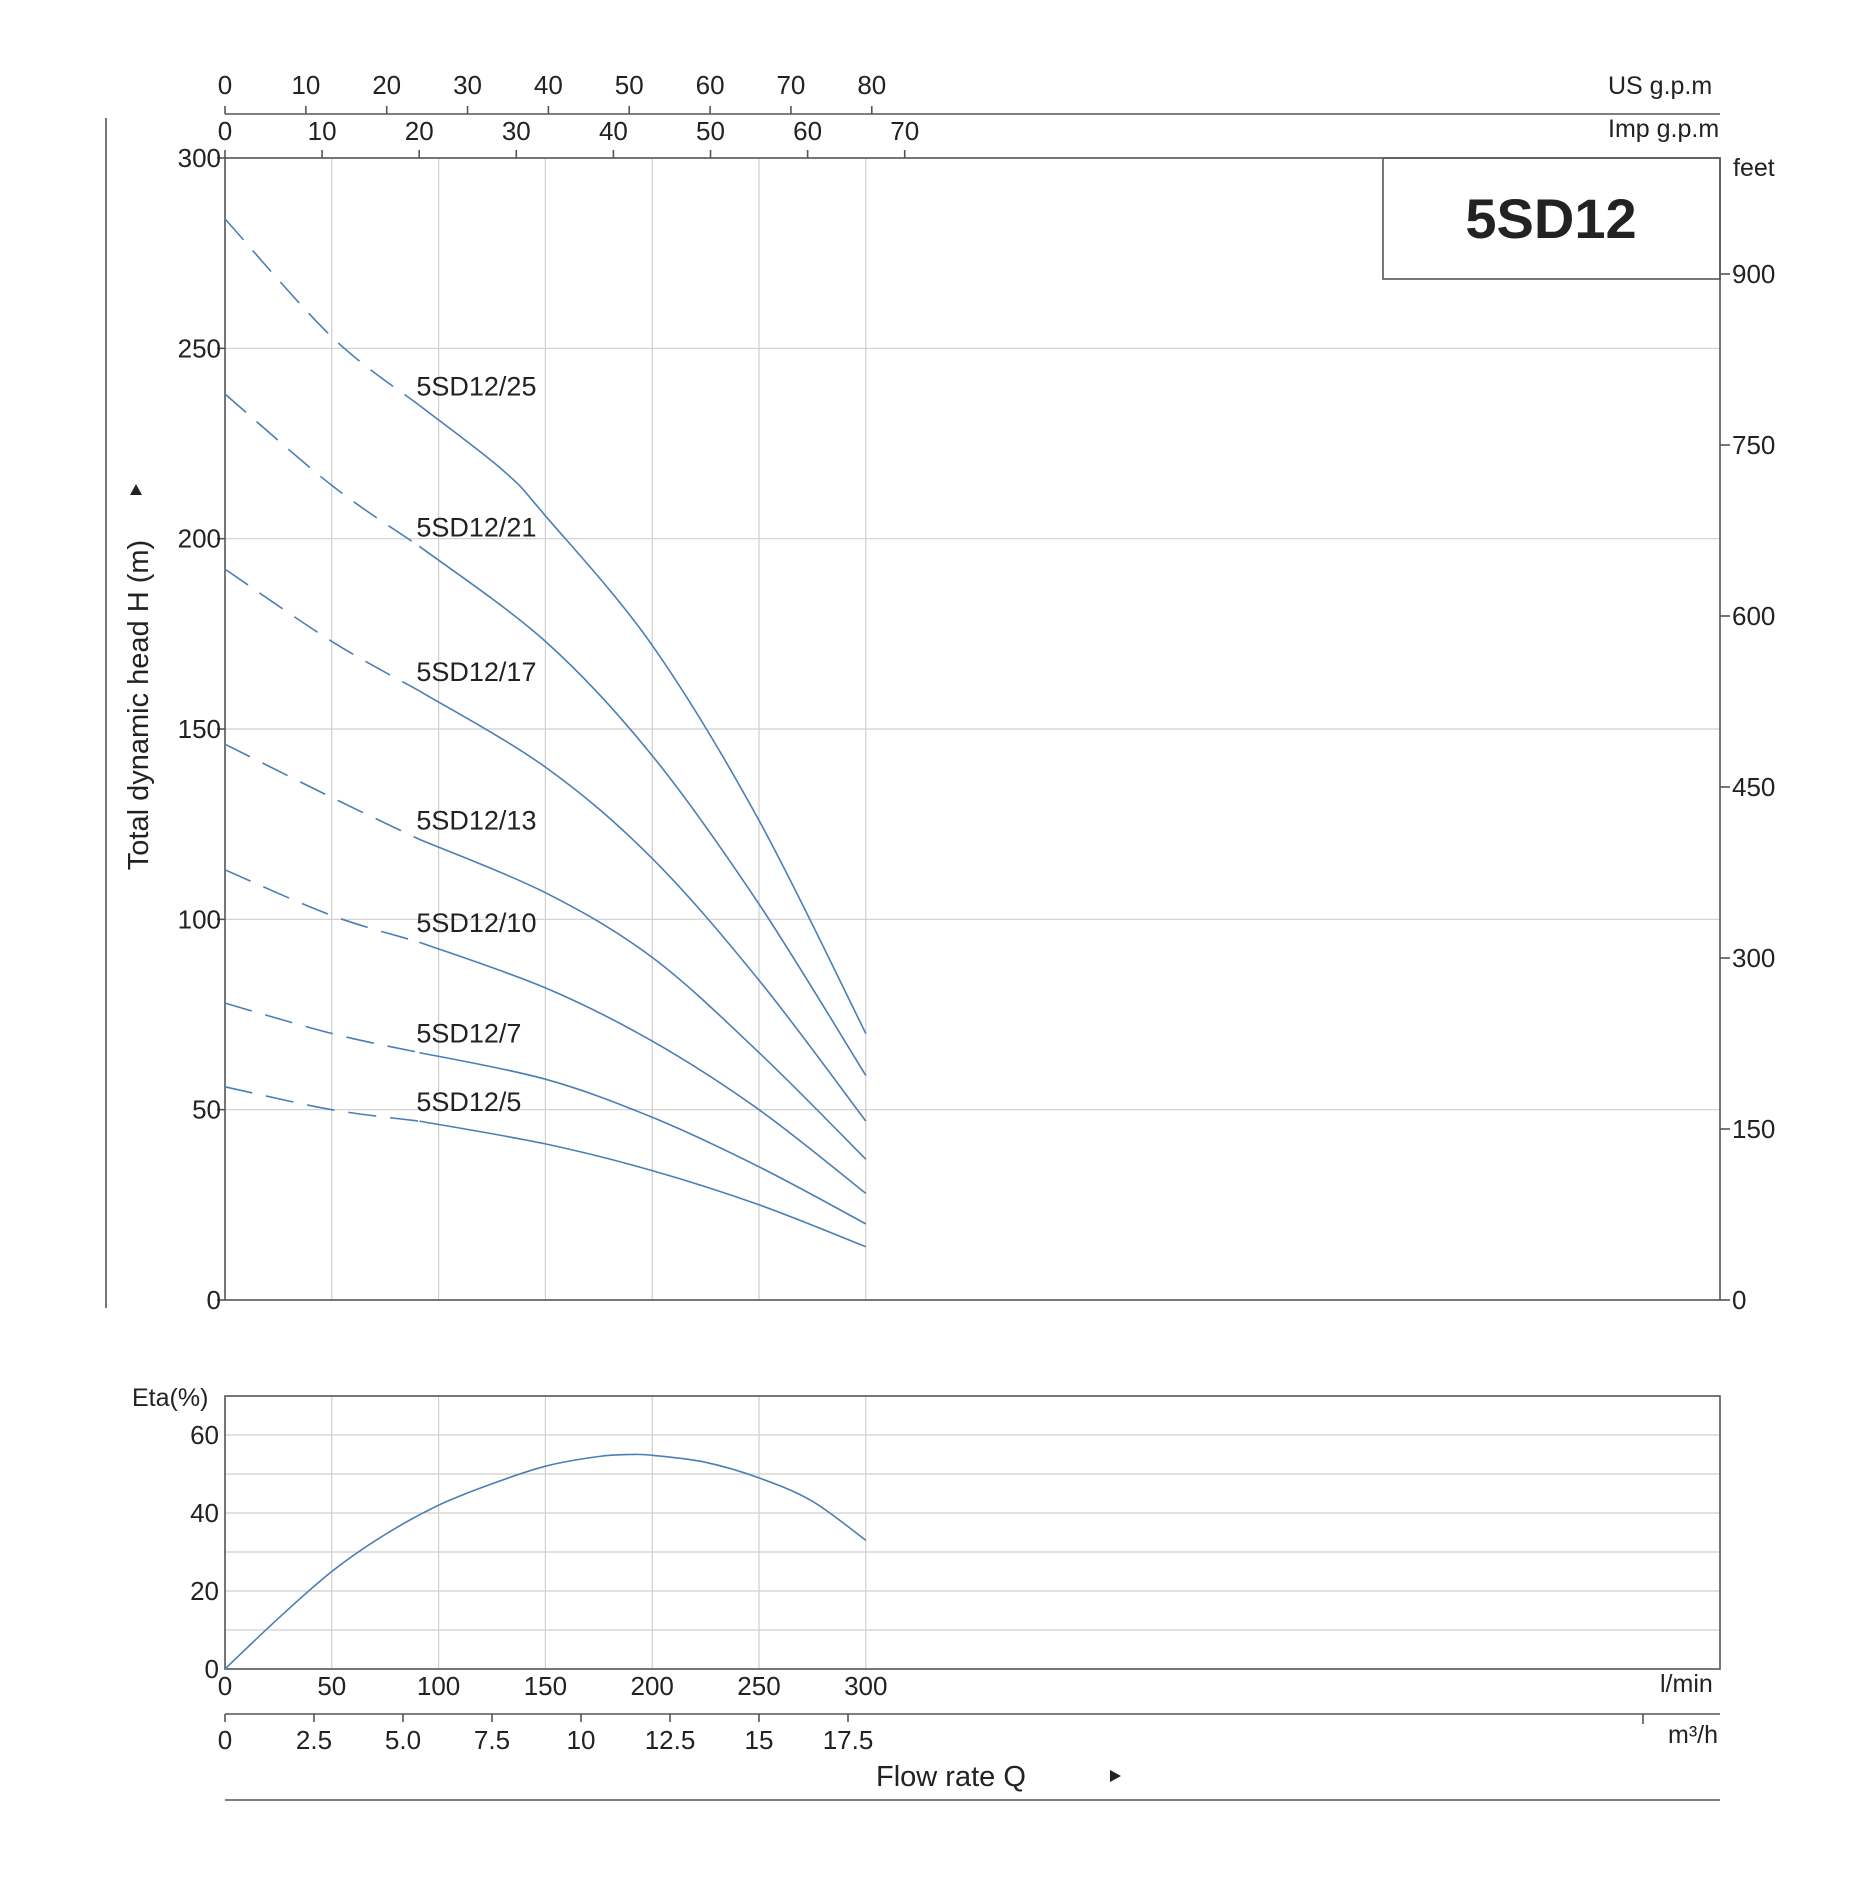 This screenshot has height=1899, width=1865. I want to click on head-curve-label: 5SD12/10, so click(476, 923).